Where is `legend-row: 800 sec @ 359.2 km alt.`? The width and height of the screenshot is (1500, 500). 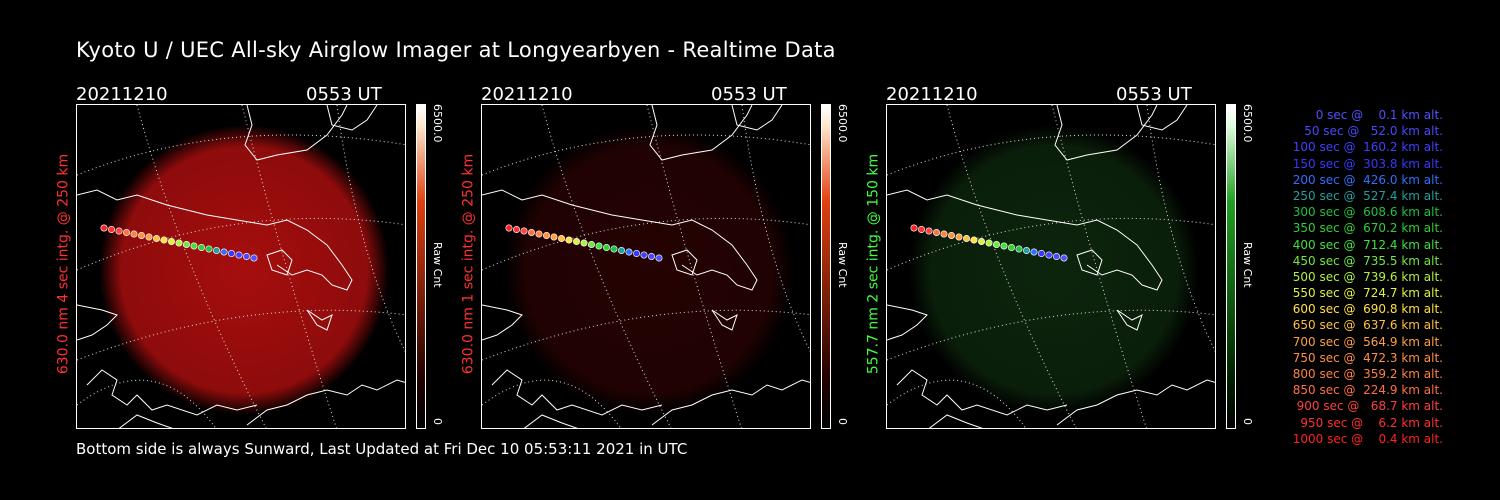
legend-row: 800 sec @ 359.2 km alt. is located at coordinates (1367, 374).